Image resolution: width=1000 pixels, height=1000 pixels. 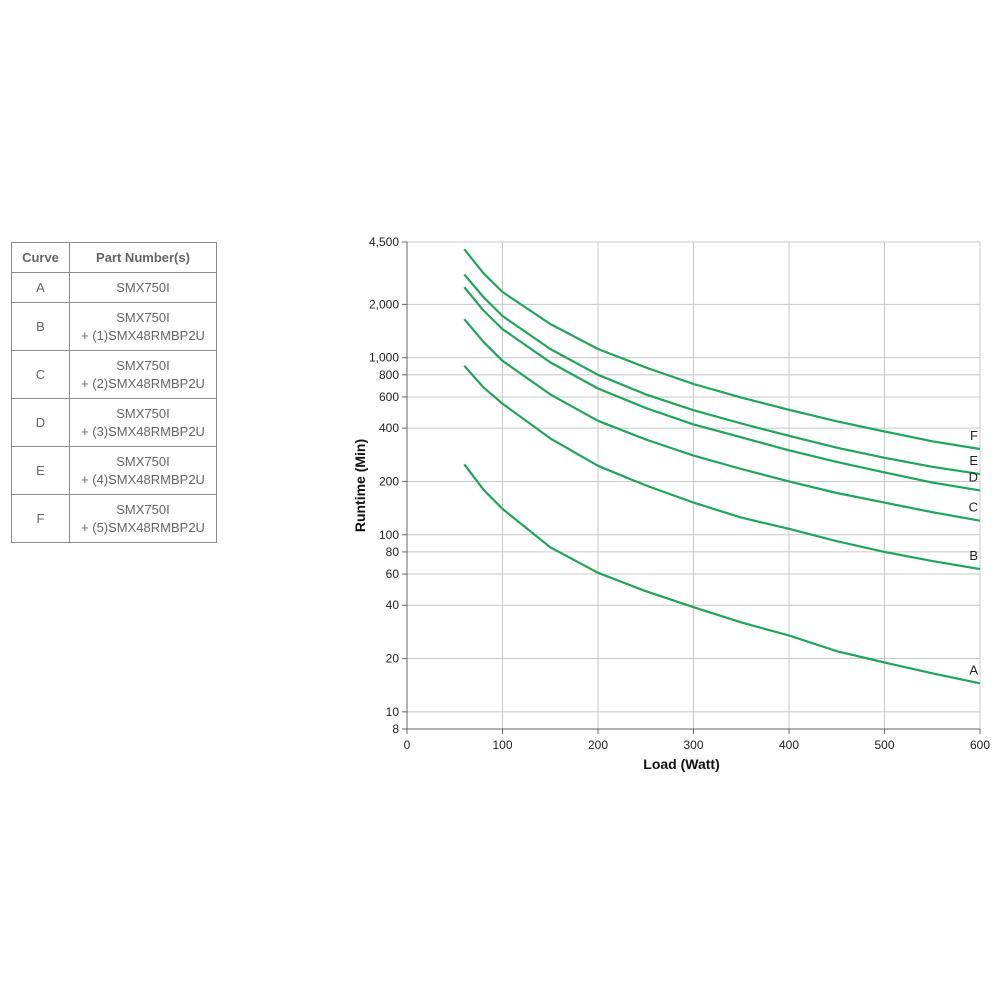 I want to click on curve-label-e: E, so click(x=973, y=460).